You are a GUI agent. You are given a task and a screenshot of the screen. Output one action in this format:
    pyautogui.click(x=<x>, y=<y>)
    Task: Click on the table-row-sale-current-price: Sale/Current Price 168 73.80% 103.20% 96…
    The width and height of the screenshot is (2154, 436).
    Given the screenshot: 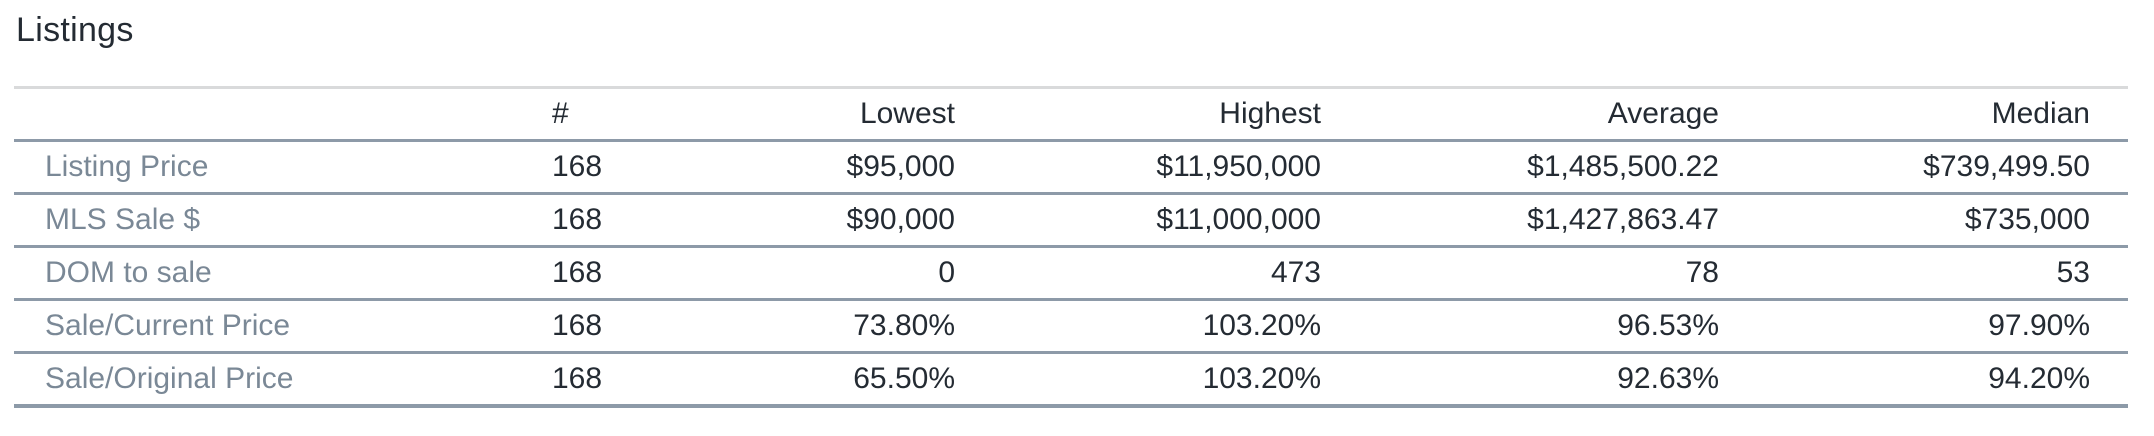 What is the action you would take?
    pyautogui.click(x=1071, y=326)
    